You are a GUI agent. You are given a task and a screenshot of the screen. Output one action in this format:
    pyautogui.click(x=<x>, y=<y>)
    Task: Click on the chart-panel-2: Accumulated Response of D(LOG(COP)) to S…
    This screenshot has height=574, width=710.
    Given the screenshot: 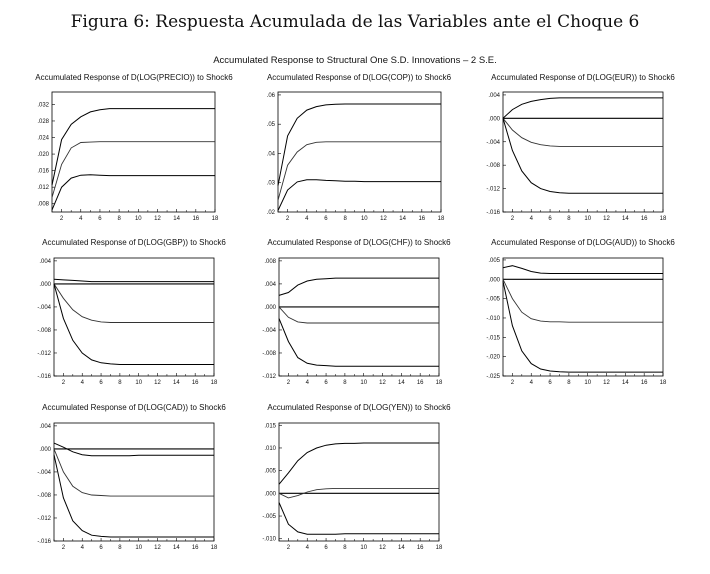 What is the action you would take?
    pyautogui.click(x=359, y=147)
    